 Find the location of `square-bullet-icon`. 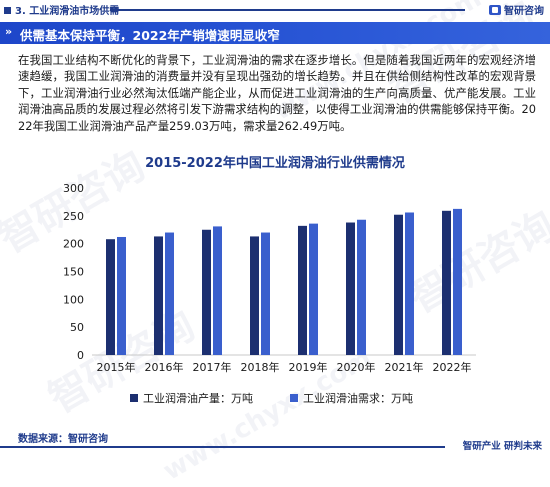

square-bullet-icon is located at coordinates (7, 10).